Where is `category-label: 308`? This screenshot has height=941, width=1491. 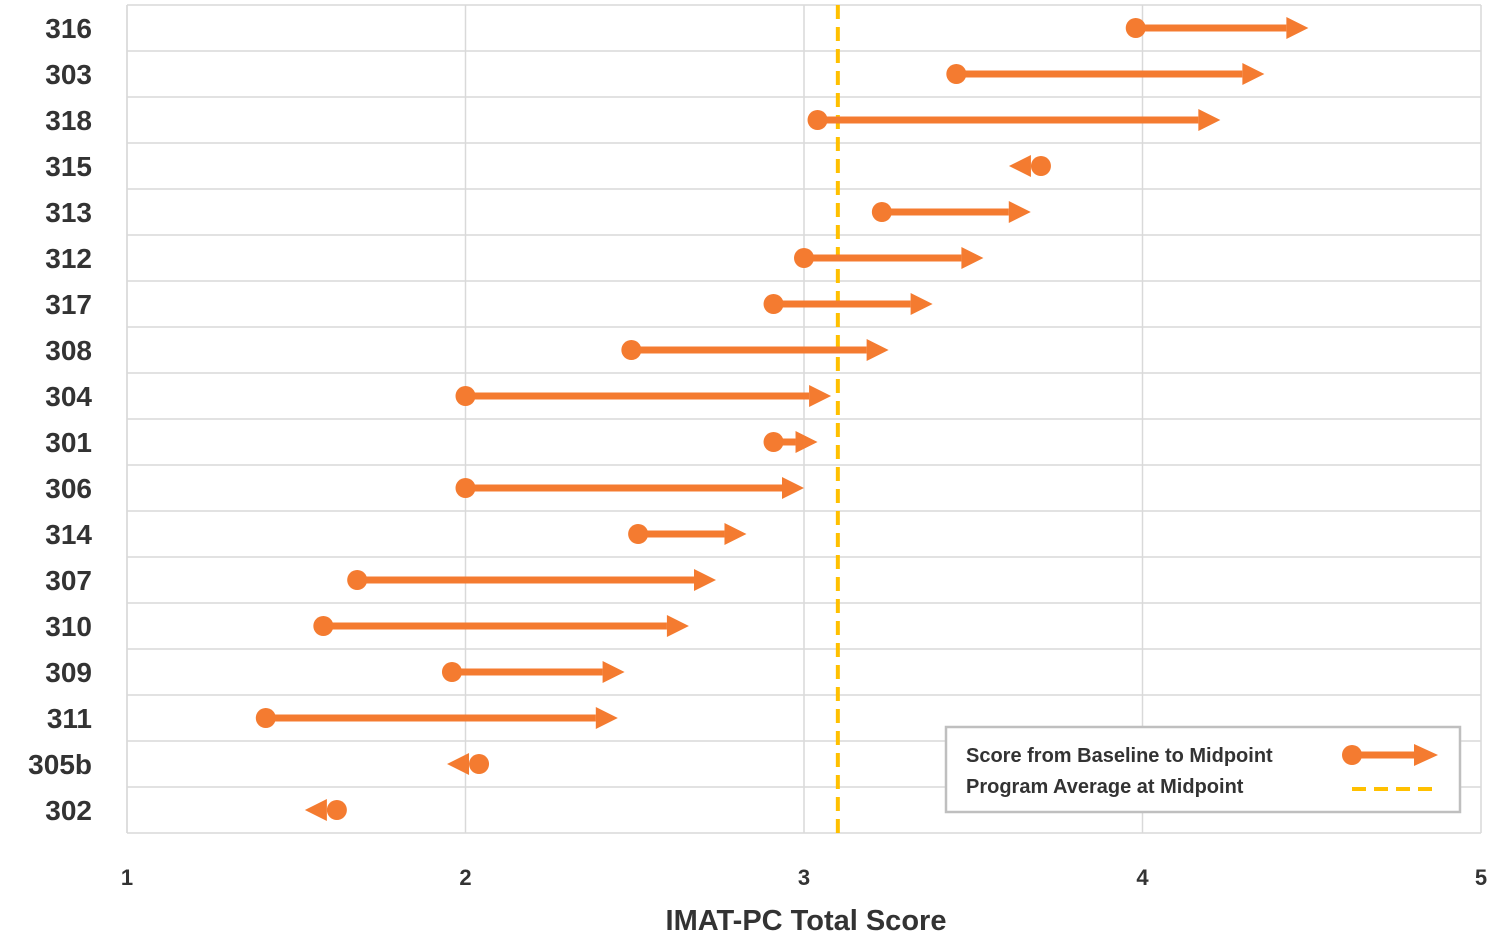
category-label: 308 is located at coordinates (68, 350).